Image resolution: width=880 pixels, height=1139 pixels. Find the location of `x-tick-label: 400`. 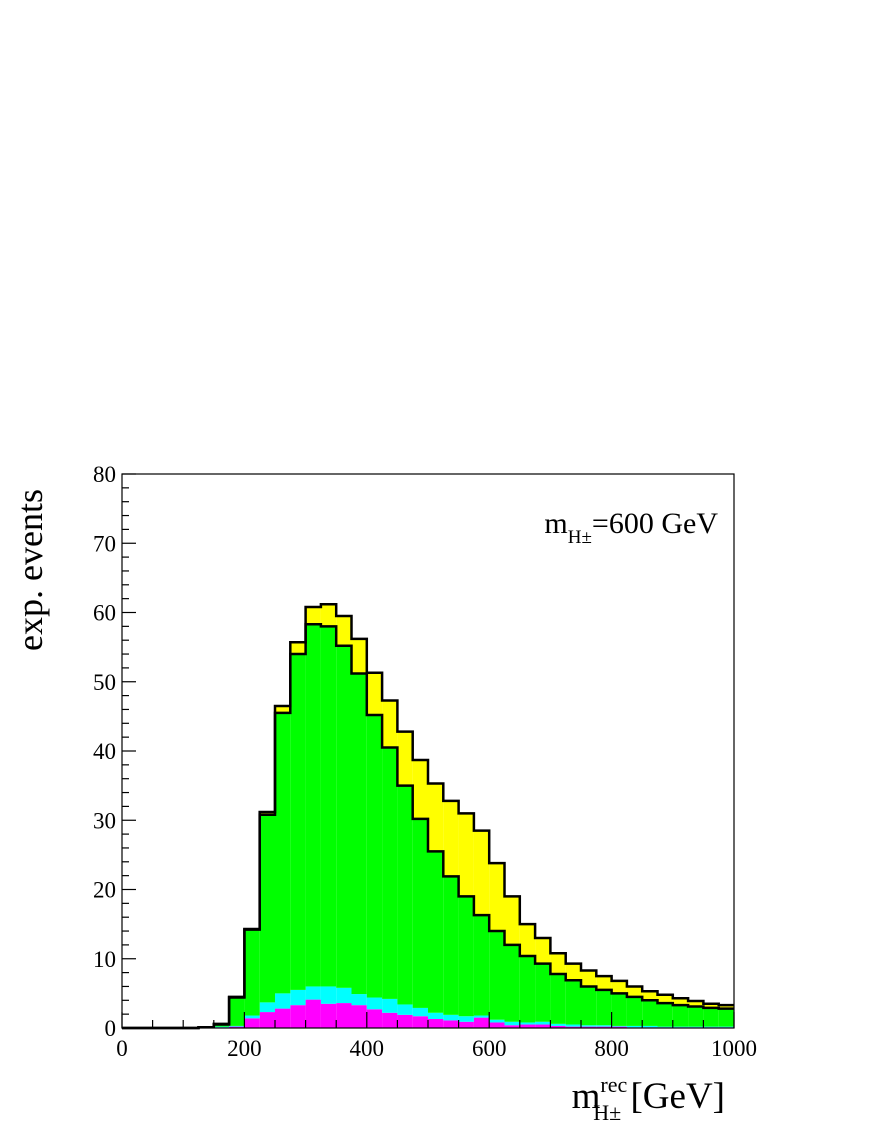

x-tick-label: 400 is located at coordinates (367, 1048).